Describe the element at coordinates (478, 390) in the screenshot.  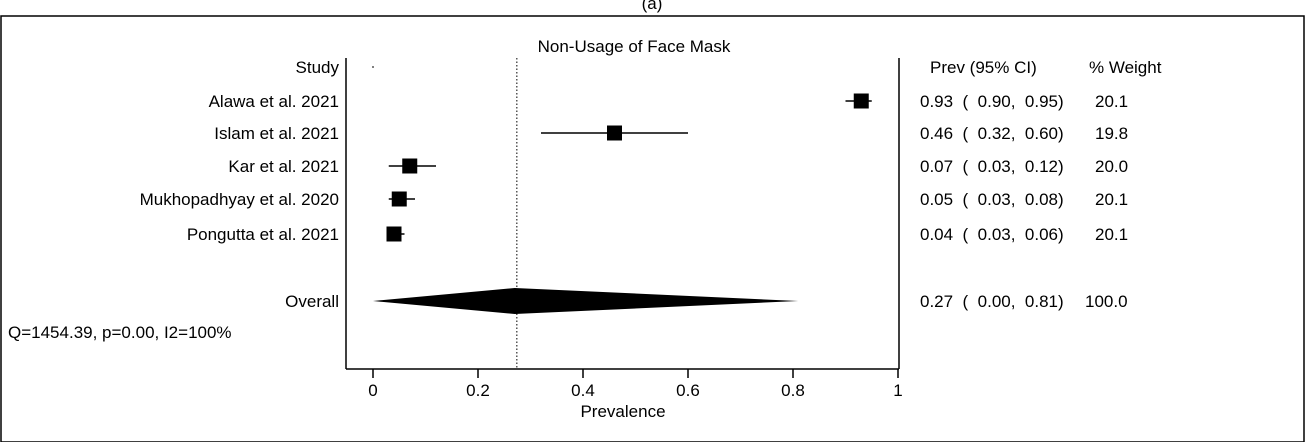
I see `x-tick-label: 0.2` at that location.